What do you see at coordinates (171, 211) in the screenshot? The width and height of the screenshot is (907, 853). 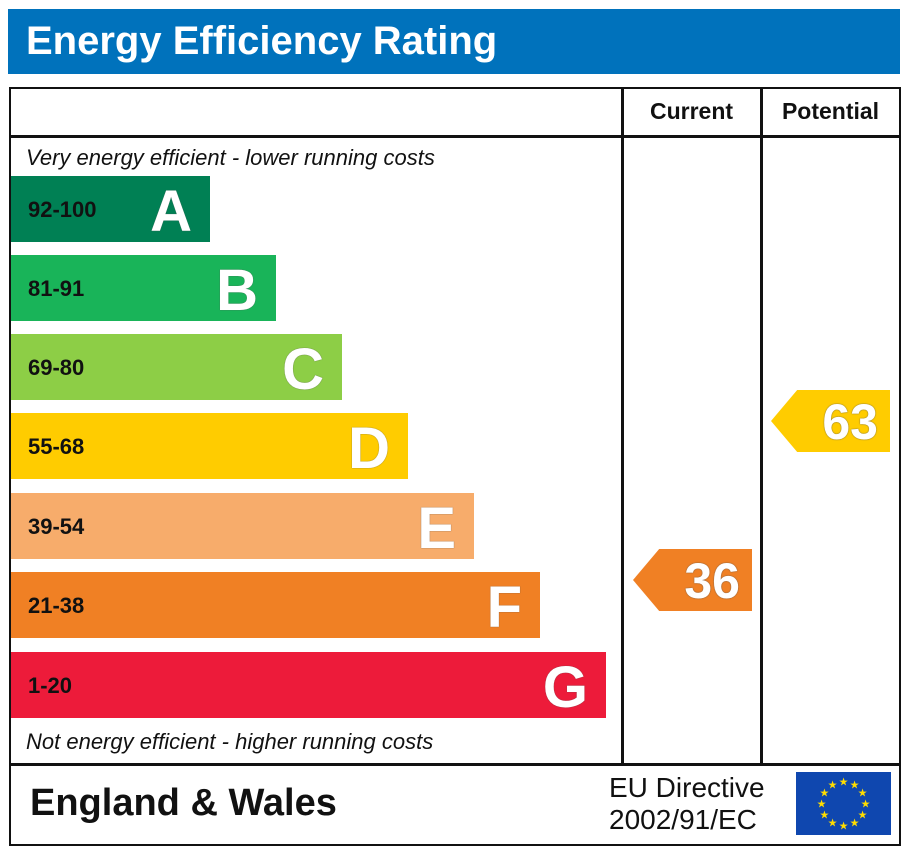 I see `band-letter: A` at bounding box center [171, 211].